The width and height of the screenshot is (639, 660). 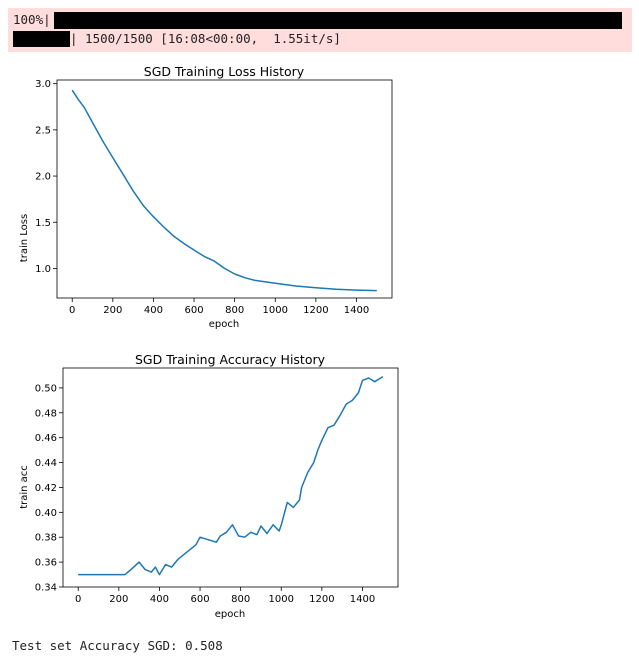 I want to click on progress-bar-fill-line2, so click(x=41, y=39).